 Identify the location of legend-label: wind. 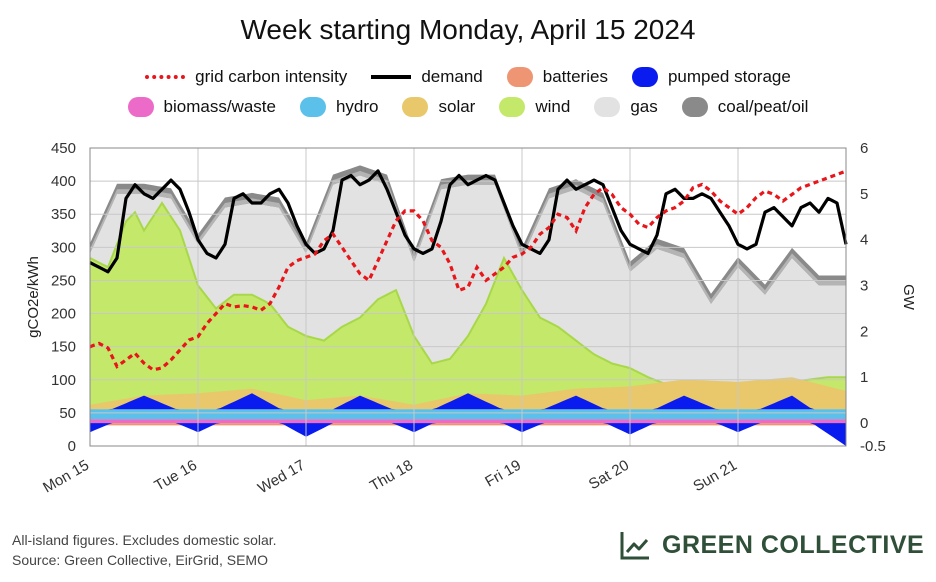
(553, 106).